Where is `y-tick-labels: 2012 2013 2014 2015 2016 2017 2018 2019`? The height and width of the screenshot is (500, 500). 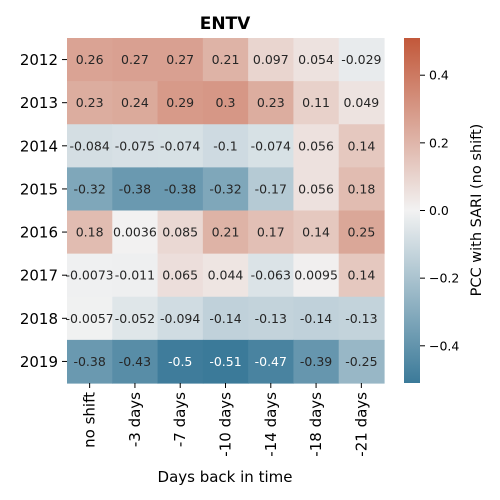
y-tick-labels: 2012 2013 2014 2015 2016 2017 2018 2019 is located at coordinates (43, 211).